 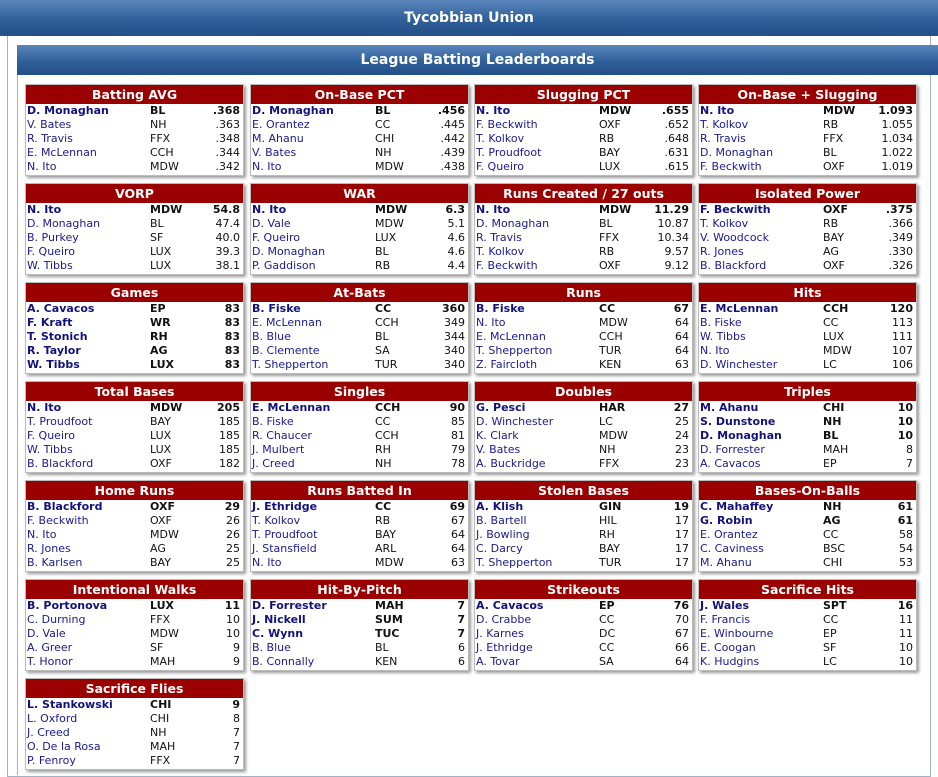 What do you see at coordinates (726, 520) in the screenshot?
I see `player-name: G. Robin` at bounding box center [726, 520].